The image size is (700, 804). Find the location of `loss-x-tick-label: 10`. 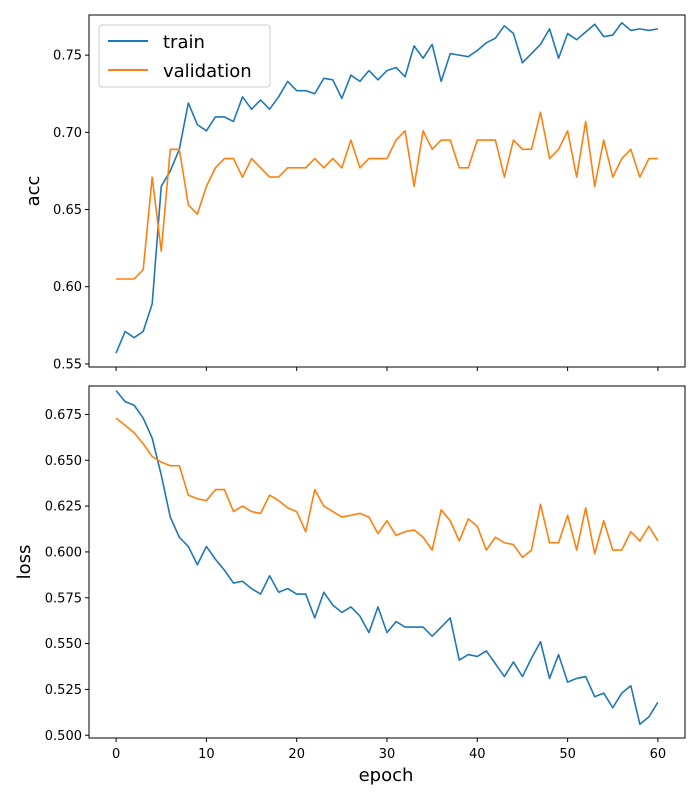

loss-x-tick-label: 10 is located at coordinates (206, 754).